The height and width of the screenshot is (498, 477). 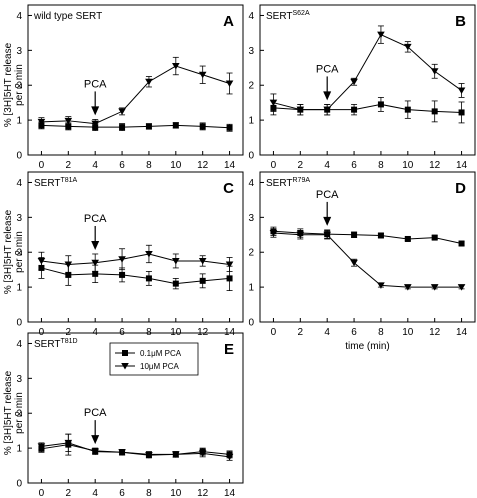 I want to click on x-tick-label: 0, so click(x=274, y=165).